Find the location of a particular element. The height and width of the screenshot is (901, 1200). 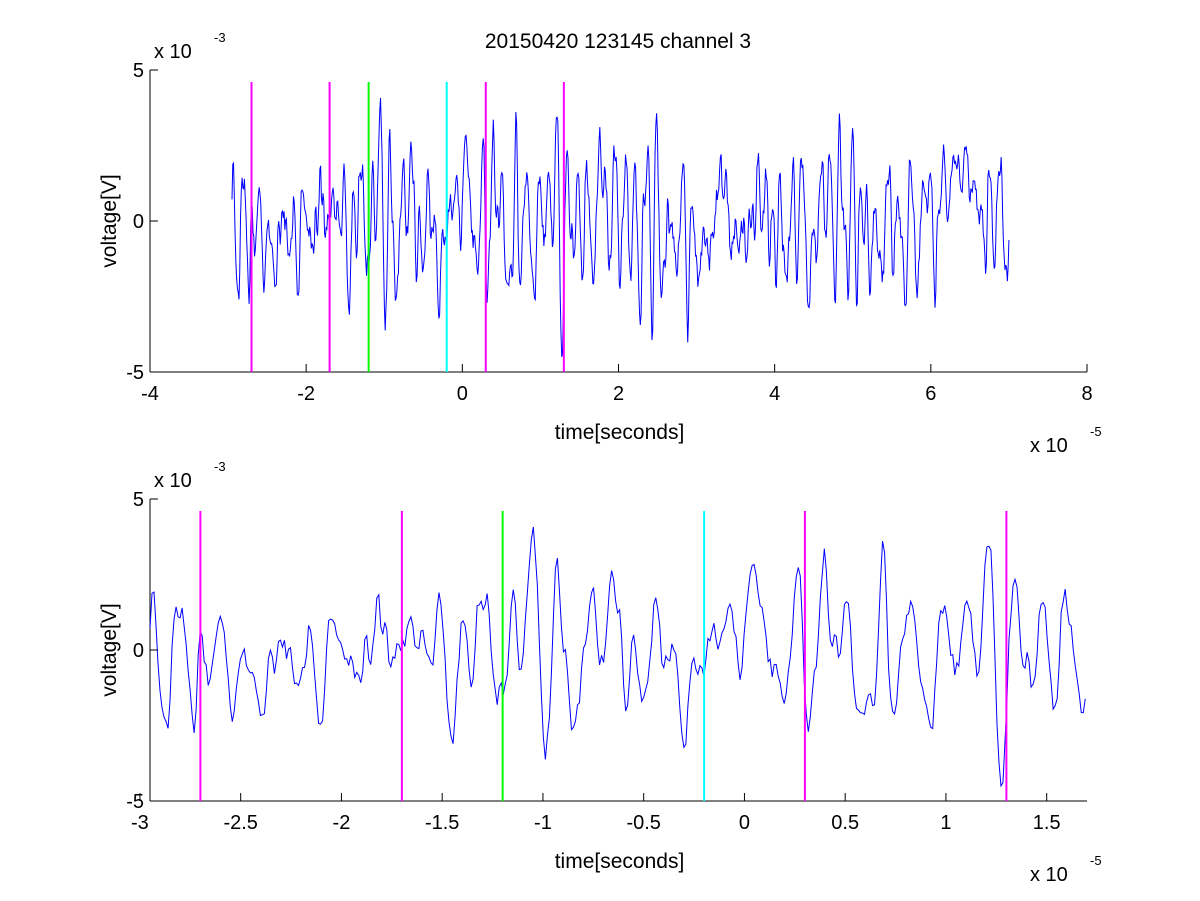

figure-title: 20150420 123145 channel 3 is located at coordinates (618, 41).